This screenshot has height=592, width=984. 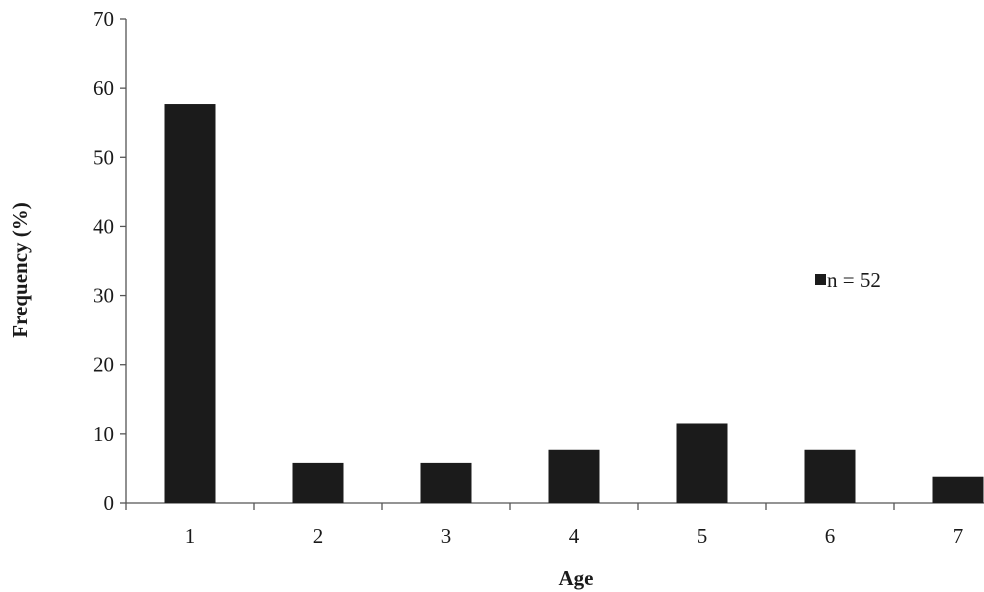 What do you see at coordinates (318, 536) in the screenshot?
I see `x-tick-label: 2` at bounding box center [318, 536].